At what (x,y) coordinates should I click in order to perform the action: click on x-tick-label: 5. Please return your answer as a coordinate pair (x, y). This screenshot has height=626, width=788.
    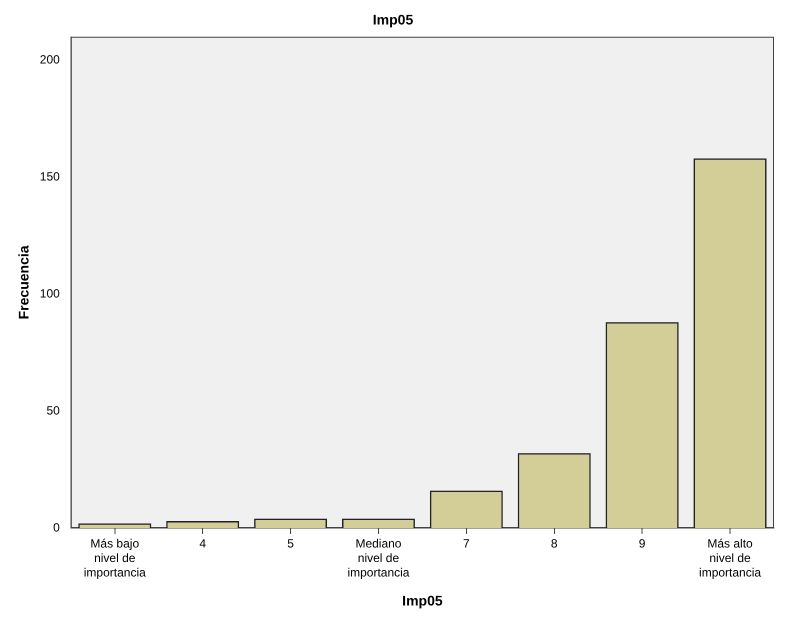
    Looking at the image, I should click on (290, 543).